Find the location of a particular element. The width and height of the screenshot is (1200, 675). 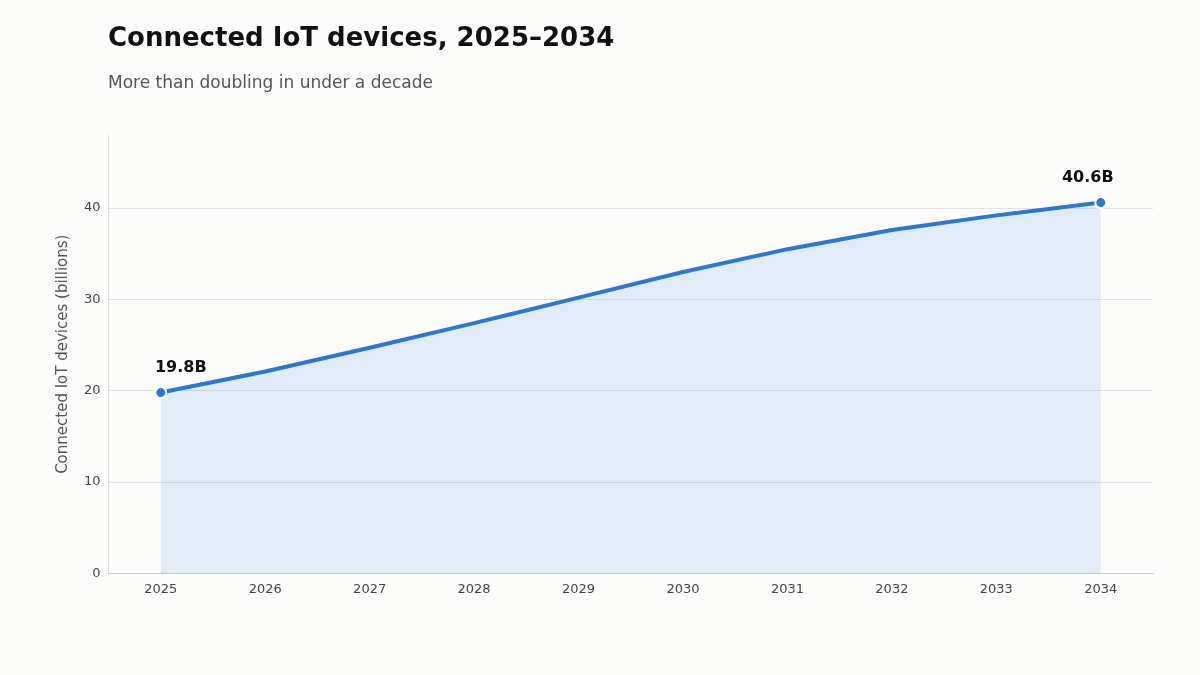

x-tick-label: 2027 is located at coordinates (370, 588).